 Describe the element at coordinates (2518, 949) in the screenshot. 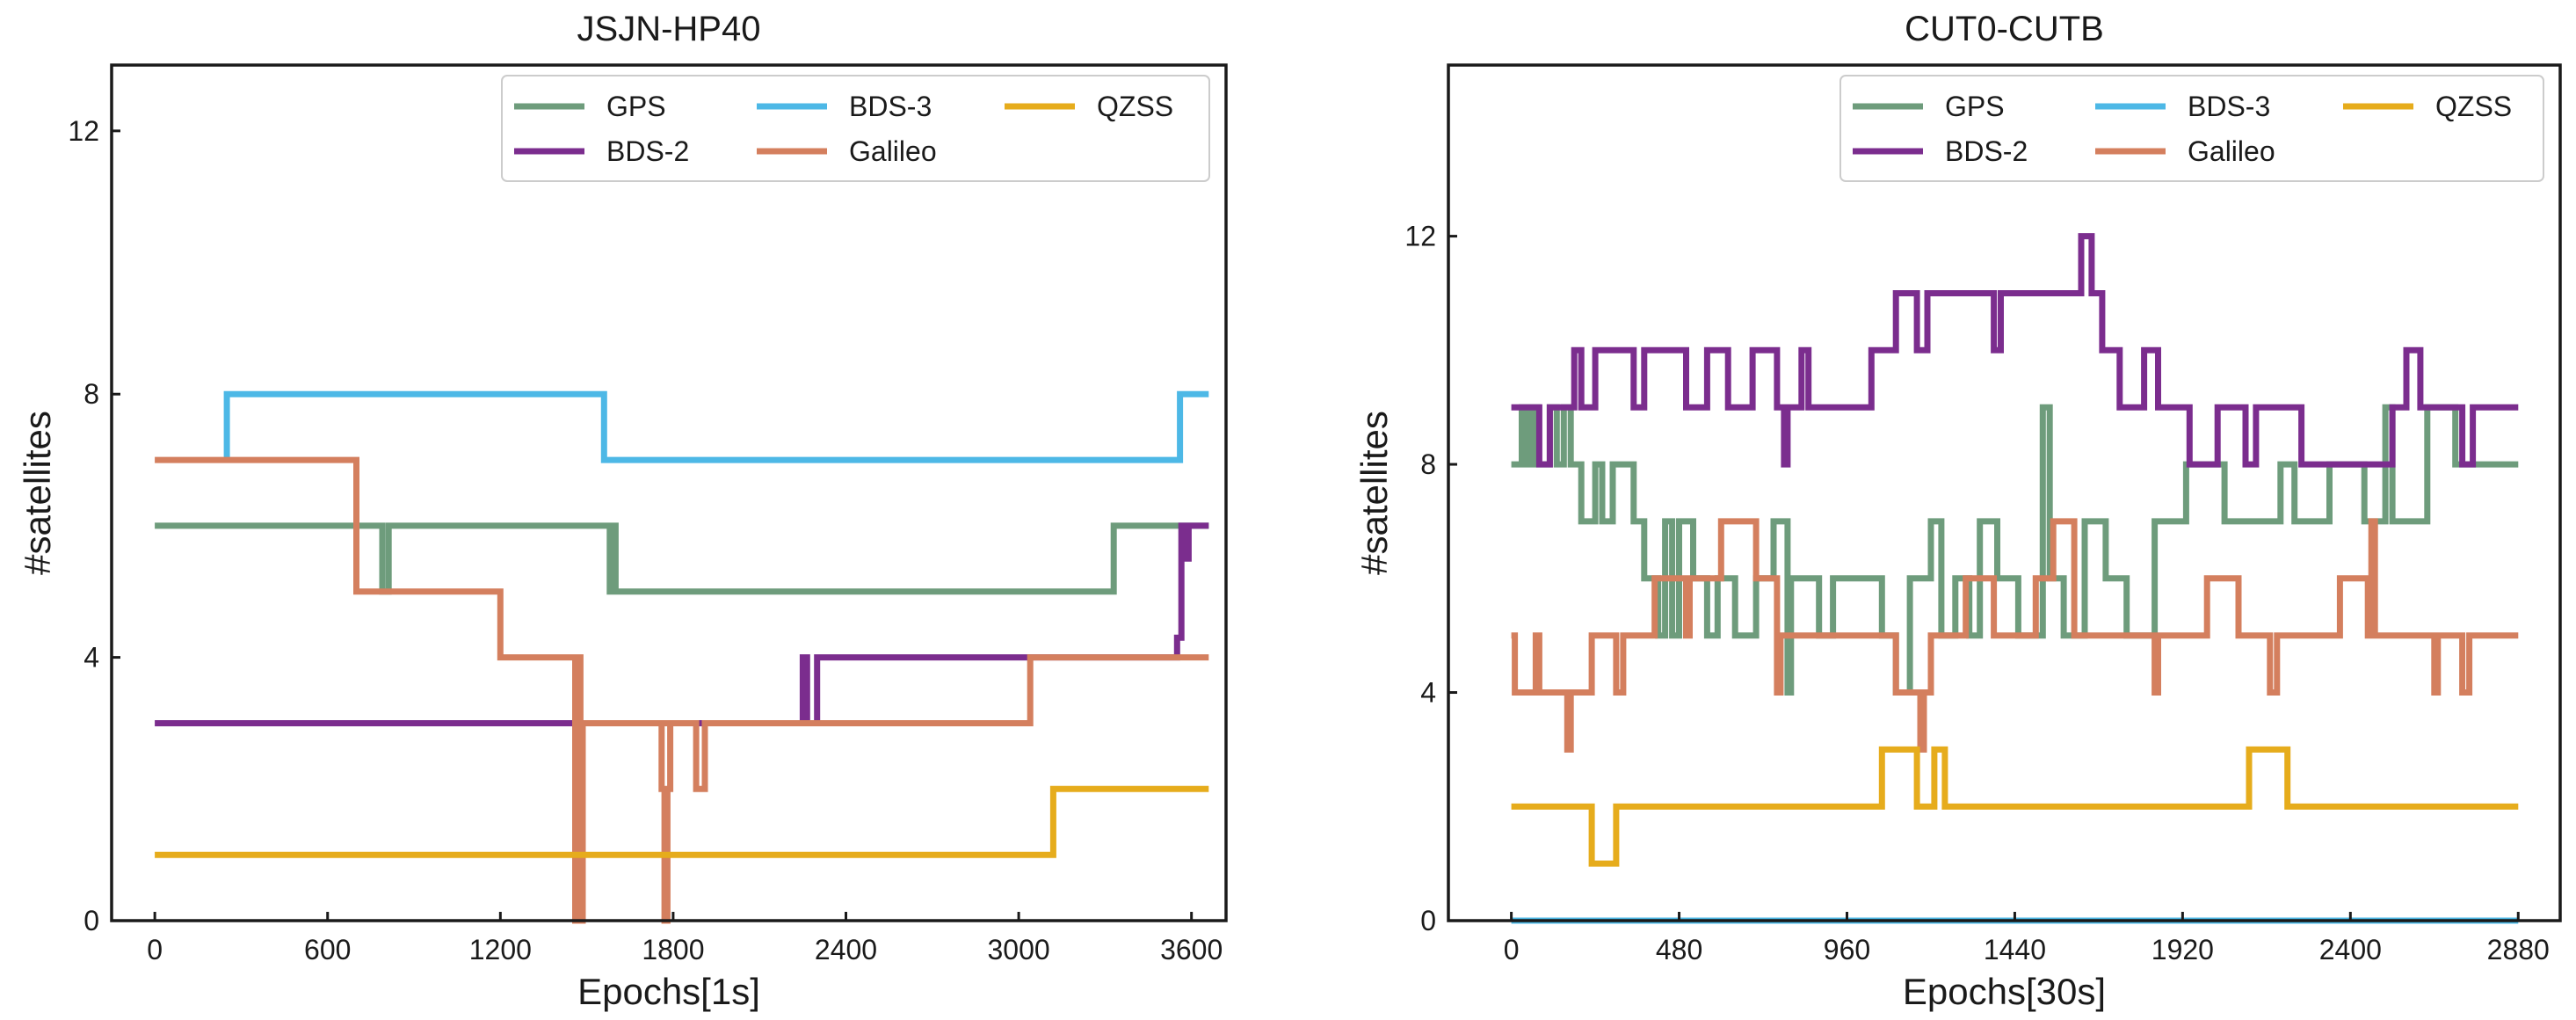

I see `x-tick-label: 2880` at that location.